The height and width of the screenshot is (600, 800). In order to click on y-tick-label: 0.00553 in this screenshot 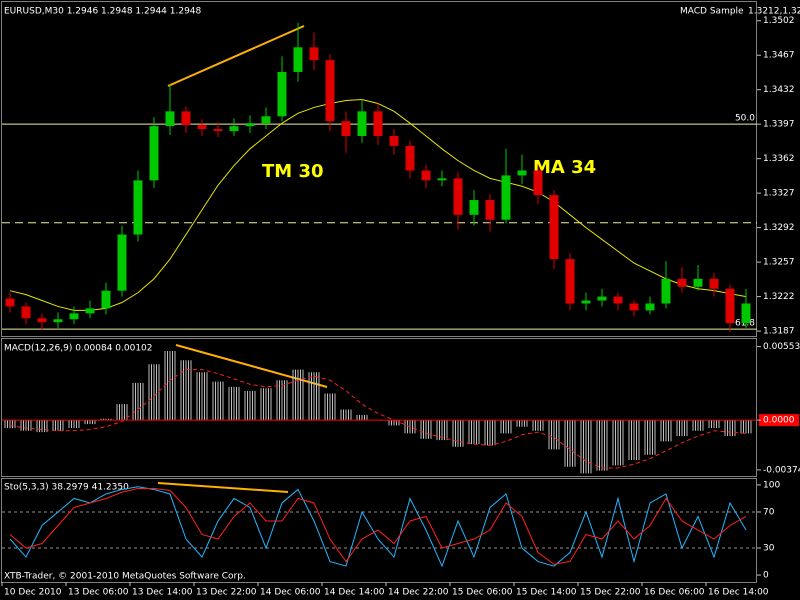, I will do `click(781, 347)`.